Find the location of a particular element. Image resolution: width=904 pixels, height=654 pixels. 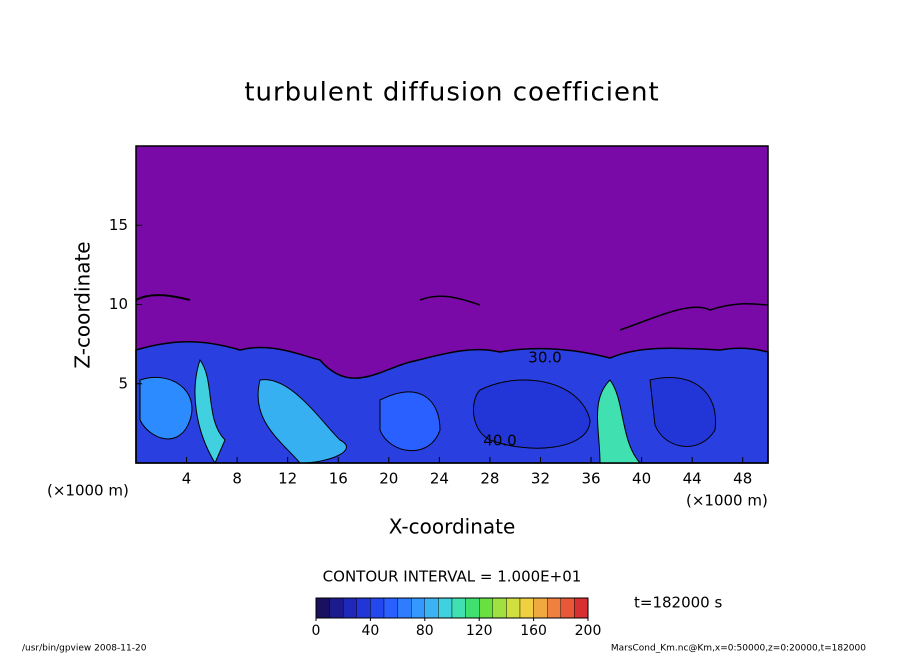

contour-label: 40.0 is located at coordinates (499, 441).